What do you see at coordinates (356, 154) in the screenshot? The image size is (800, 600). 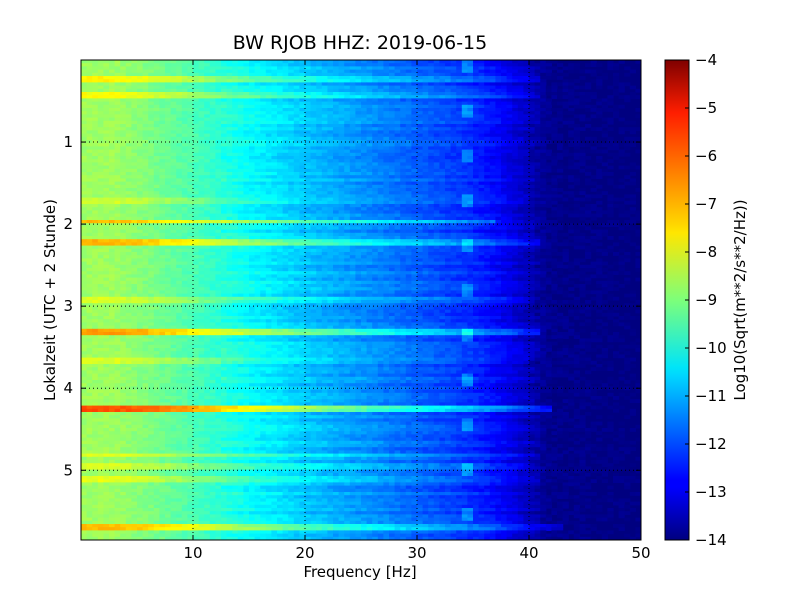 I see `heatmap-row` at bounding box center [356, 154].